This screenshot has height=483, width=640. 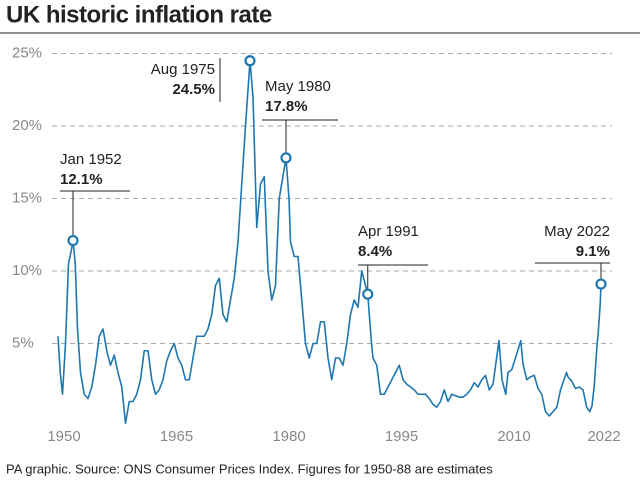 What do you see at coordinates (288, 436) in the screenshot?
I see `x-tick-label: 1980` at bounding box center [288, 436].